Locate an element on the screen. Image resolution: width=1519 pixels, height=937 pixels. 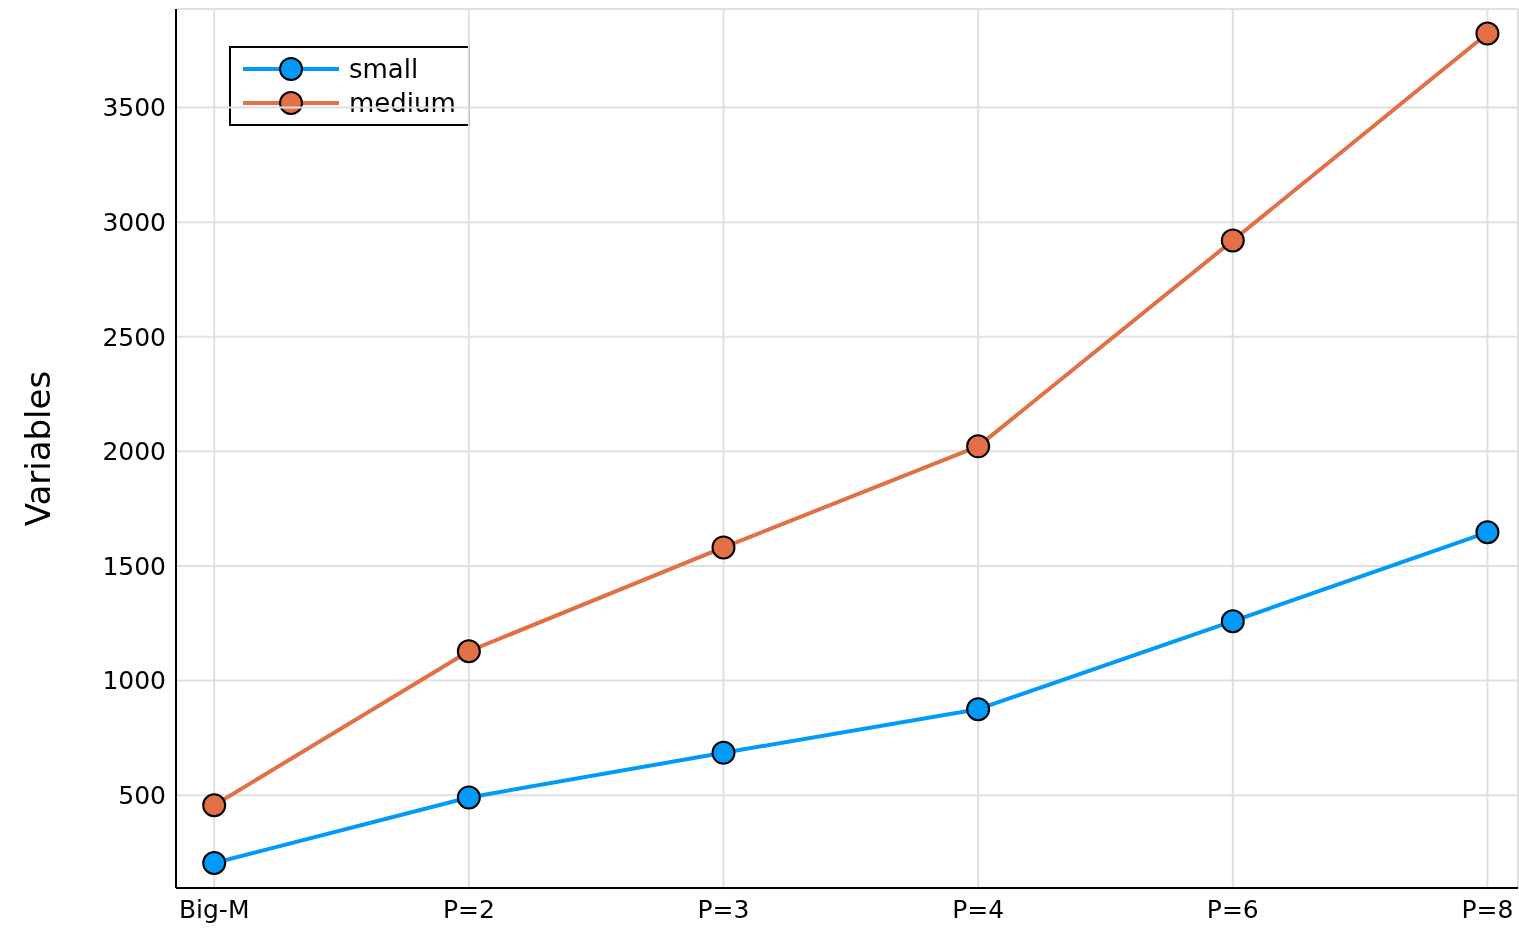
y-tick-label: 1500 is located at coordinates (134, 566).